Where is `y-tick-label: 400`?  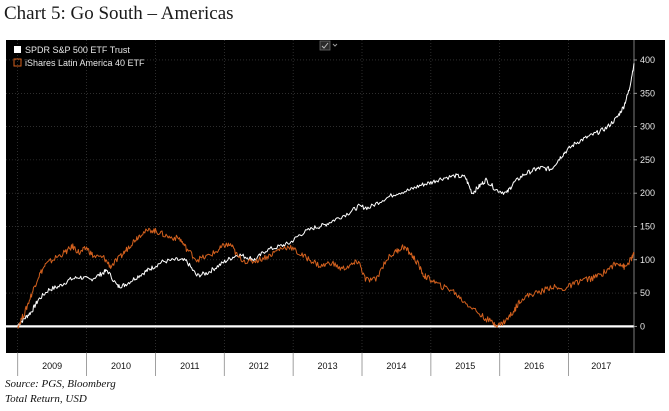
y-tick-label: 400 is located at coordinates (647, 60).